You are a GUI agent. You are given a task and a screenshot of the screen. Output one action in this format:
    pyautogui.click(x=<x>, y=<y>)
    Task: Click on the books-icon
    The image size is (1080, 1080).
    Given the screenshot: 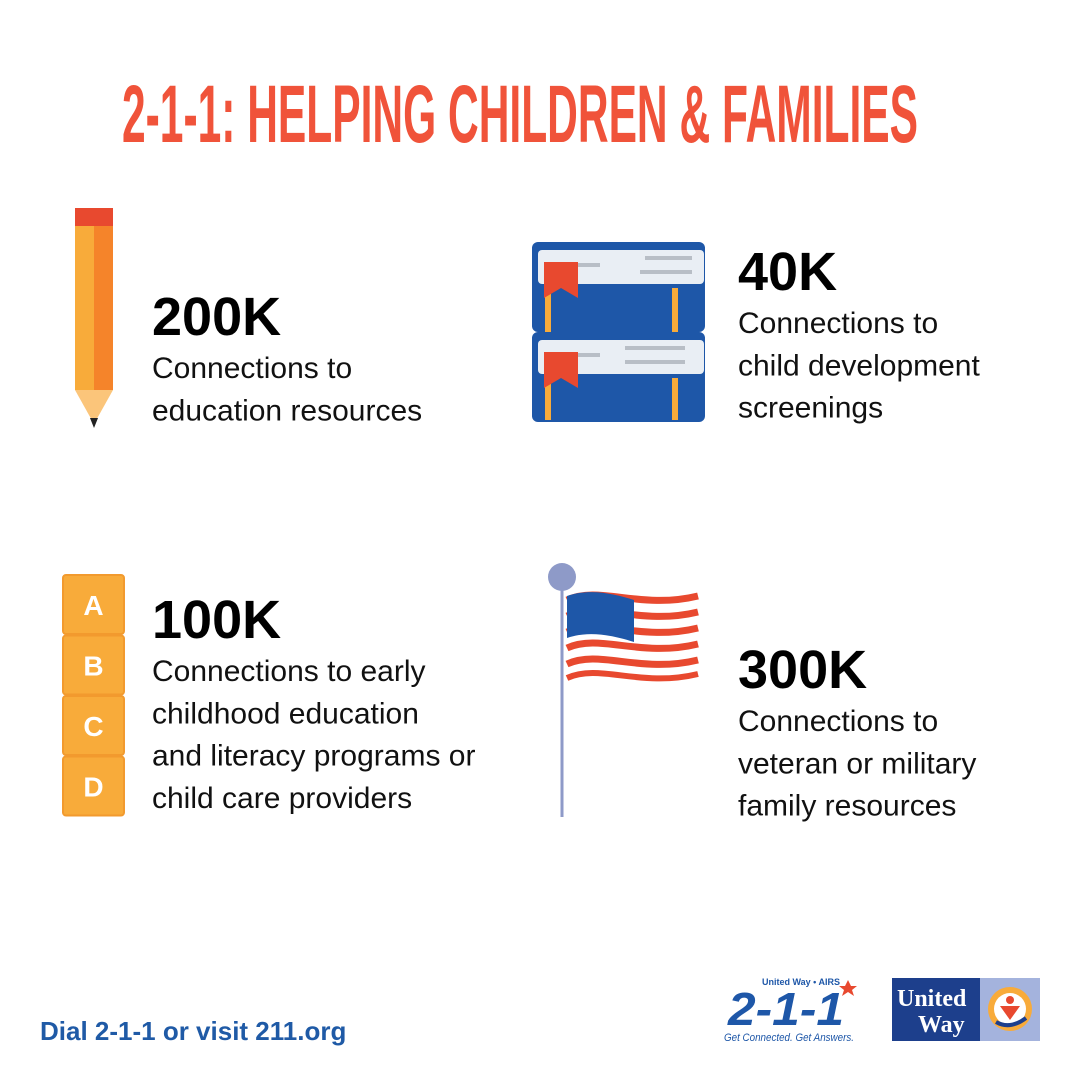 What is the action you would take?
    pyautogui.click(x=618, y=332)
    